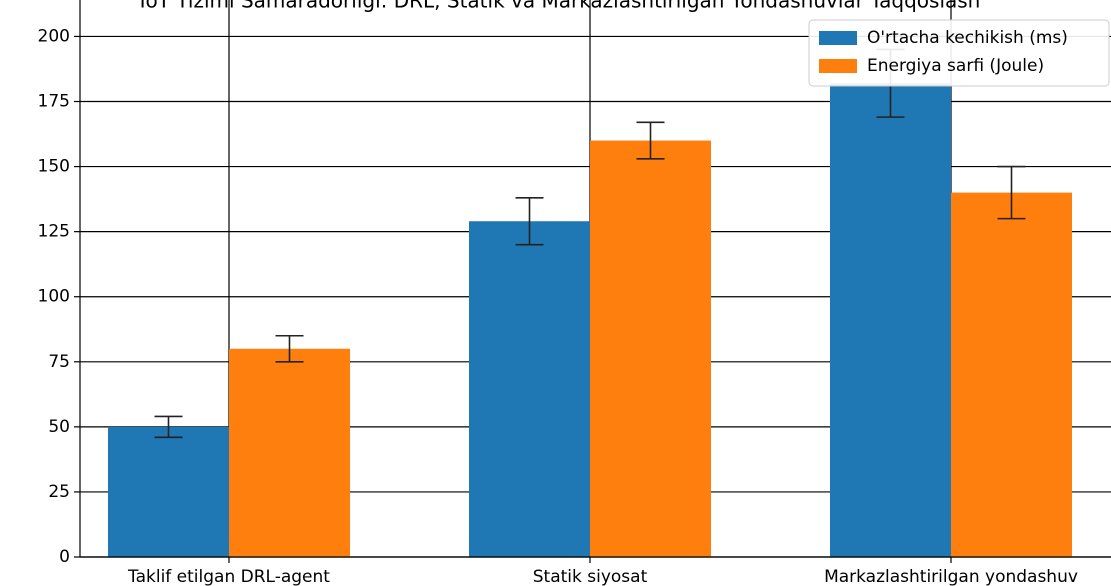  What do you see at coordinates (59, 427) in the screenshot?
I see `y-tick-label: 50` at bounding box center [59, 427].